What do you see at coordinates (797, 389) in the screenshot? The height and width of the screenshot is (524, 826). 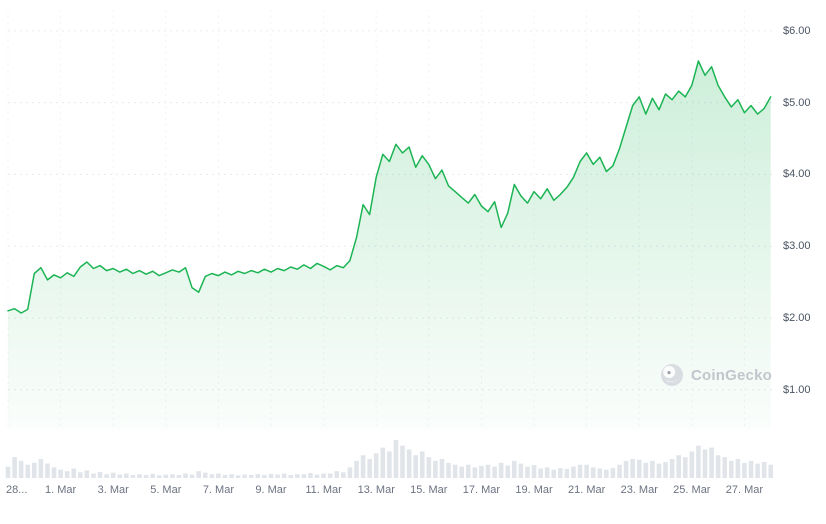 I see `y-tick-label: $1.00` at bounding box center [797, 389].